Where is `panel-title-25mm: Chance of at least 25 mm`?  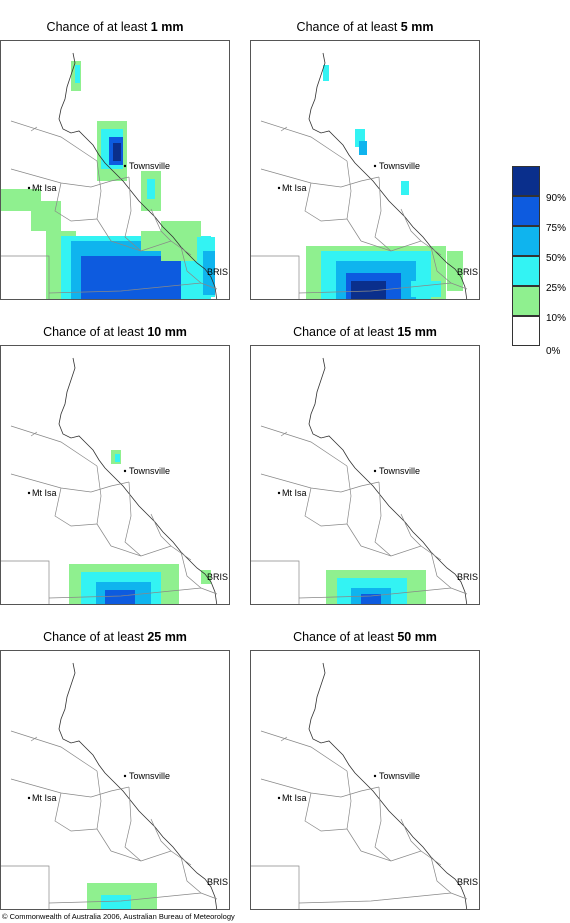 panel-title-25mm: Chance of at least 25 mm is located at coordinates (115, 637).